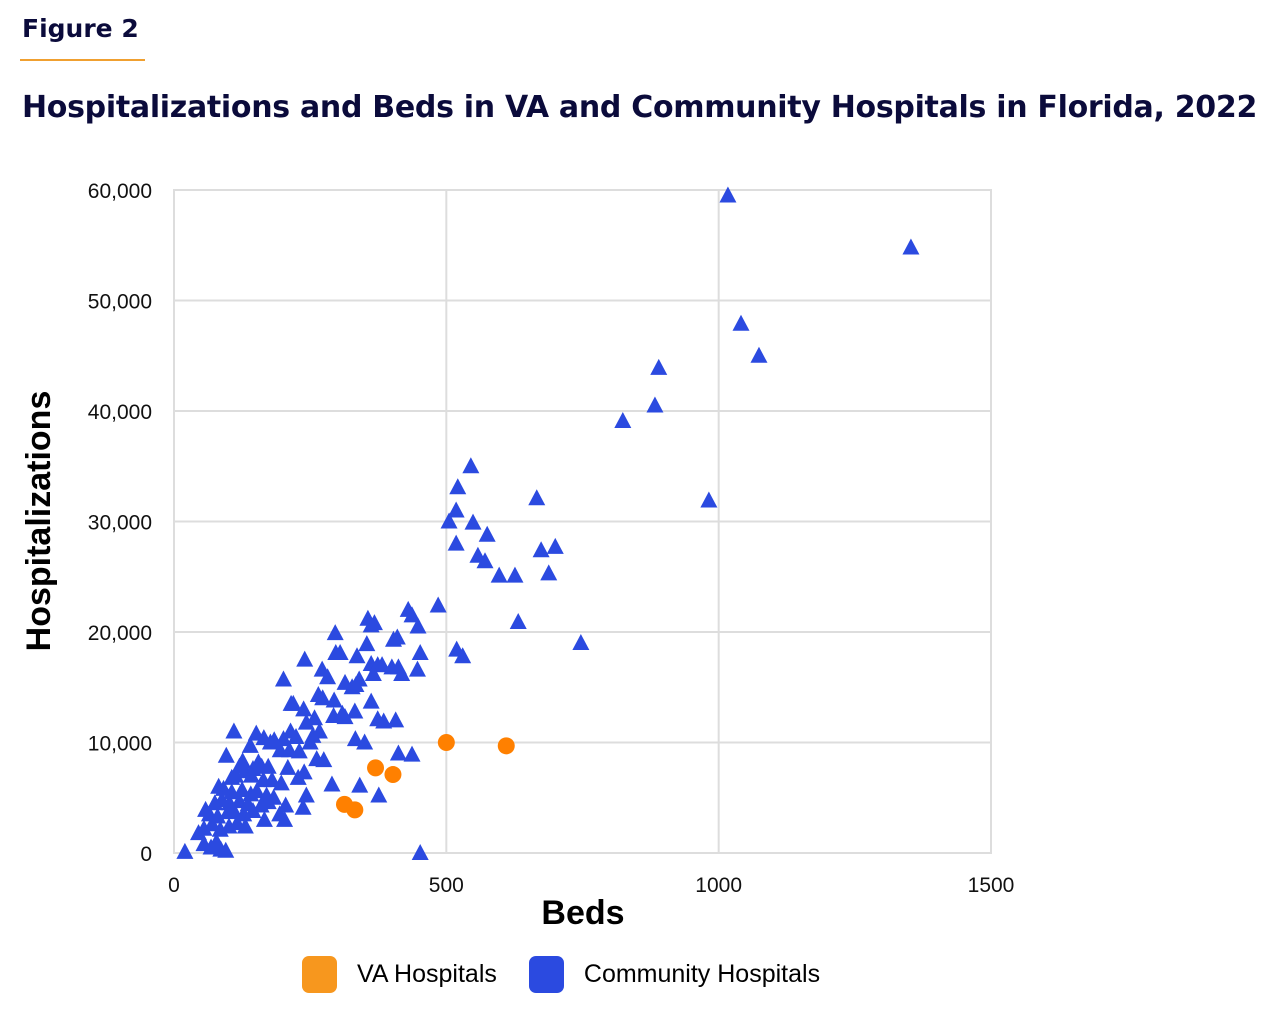 The image size is (1276, 1027). What do you see at coordinates (702, 974) in the screenshot?
I see `legend-label-community: Community Hospitals` at bounding box center [702, 974].